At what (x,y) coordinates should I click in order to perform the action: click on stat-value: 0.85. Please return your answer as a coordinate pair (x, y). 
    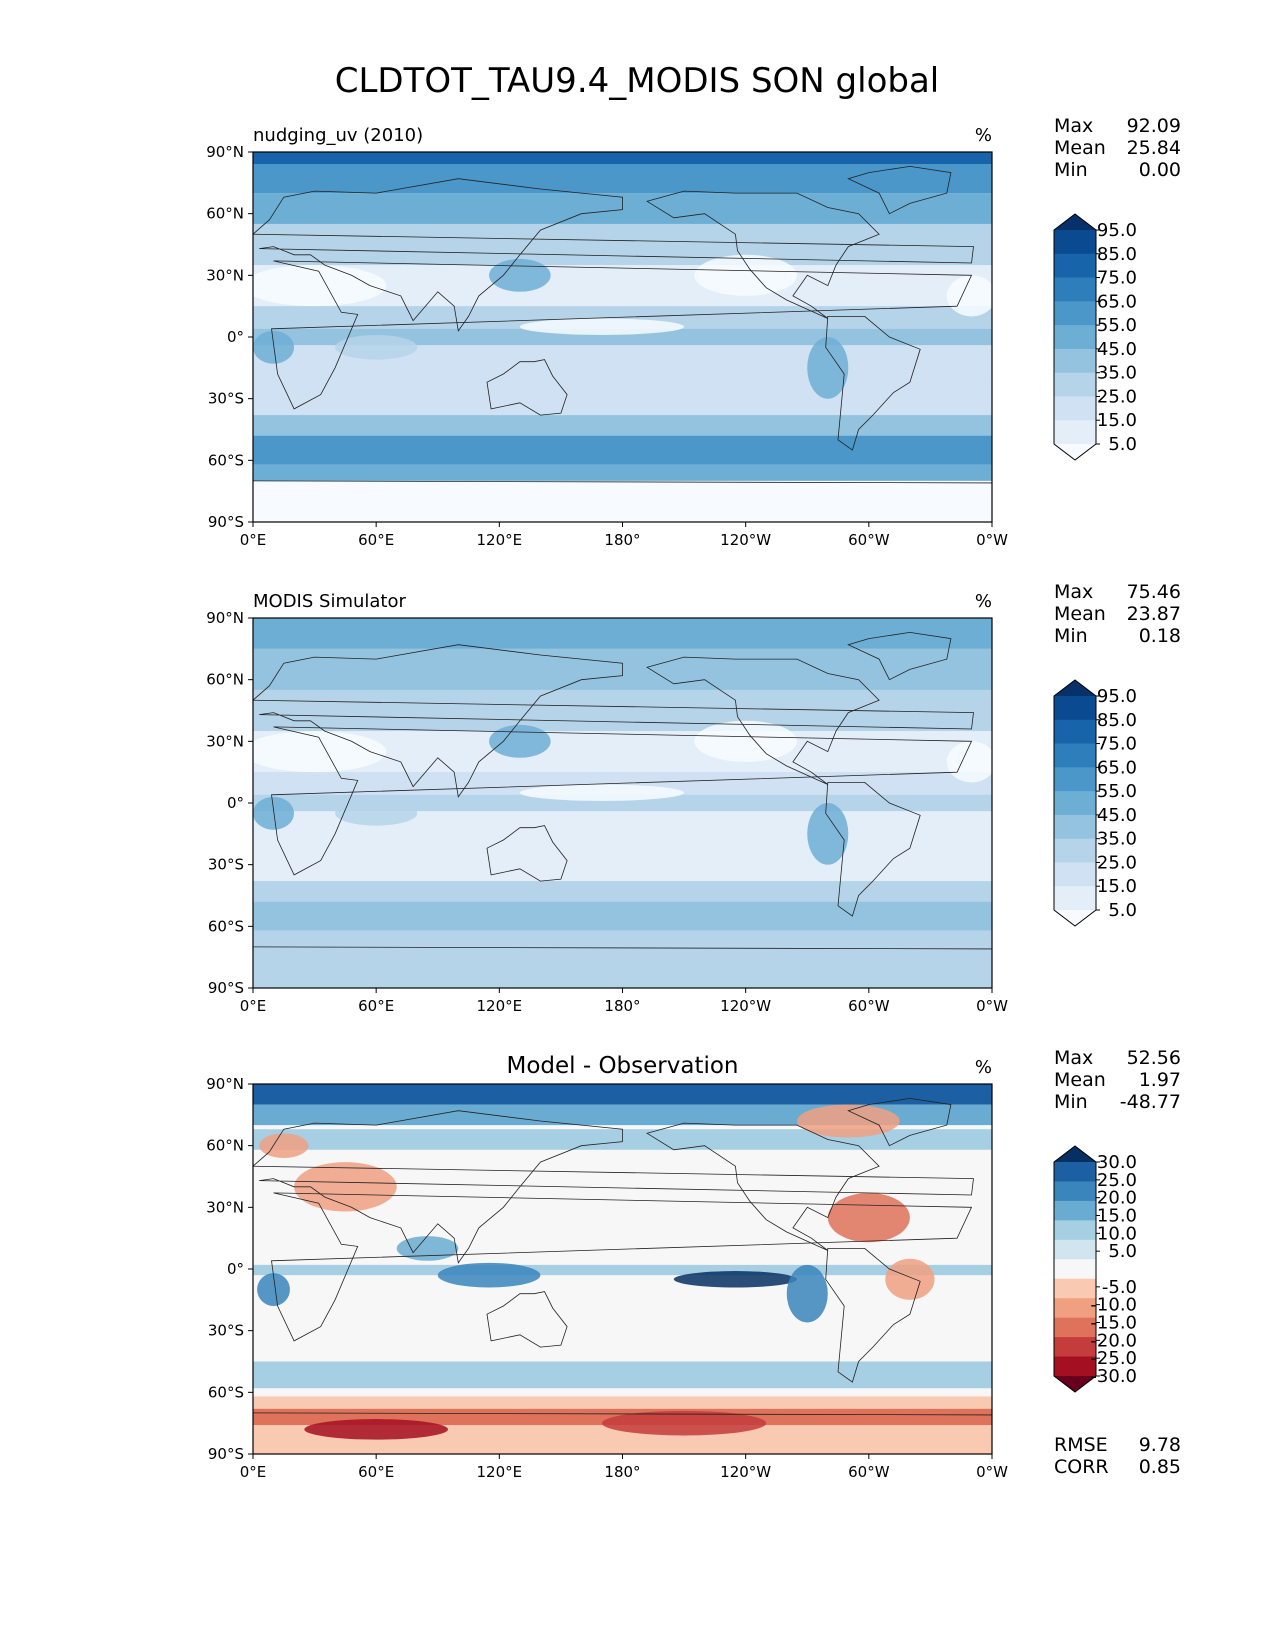
    Looking at the image, I should click on (1160, 1467).